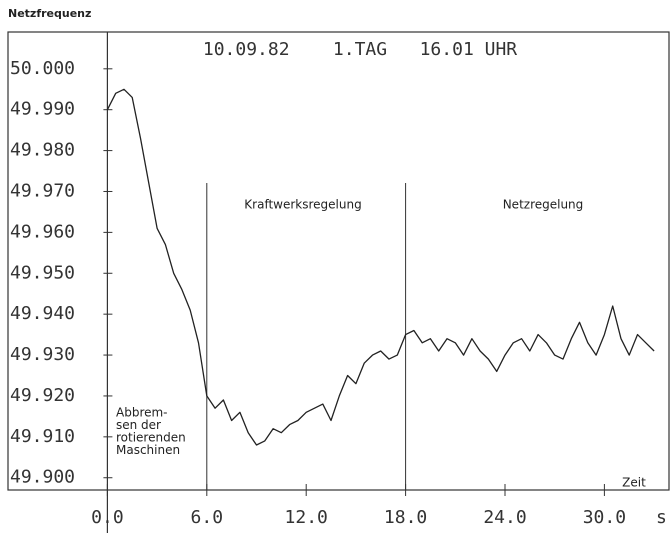  I want to click on x-unit: s, so click(661, 517).